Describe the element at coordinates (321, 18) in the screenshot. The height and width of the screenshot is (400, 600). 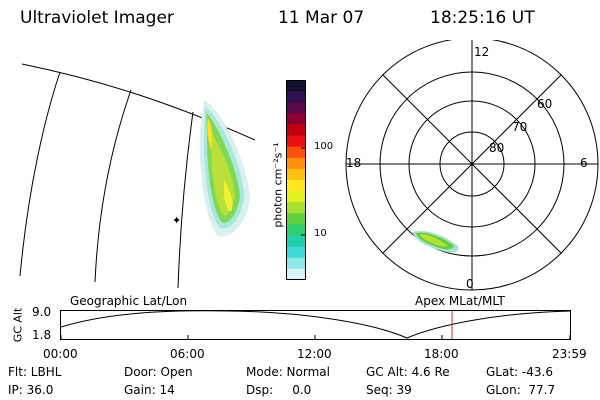
I see `date-label: 11 Mar 07` at that location.